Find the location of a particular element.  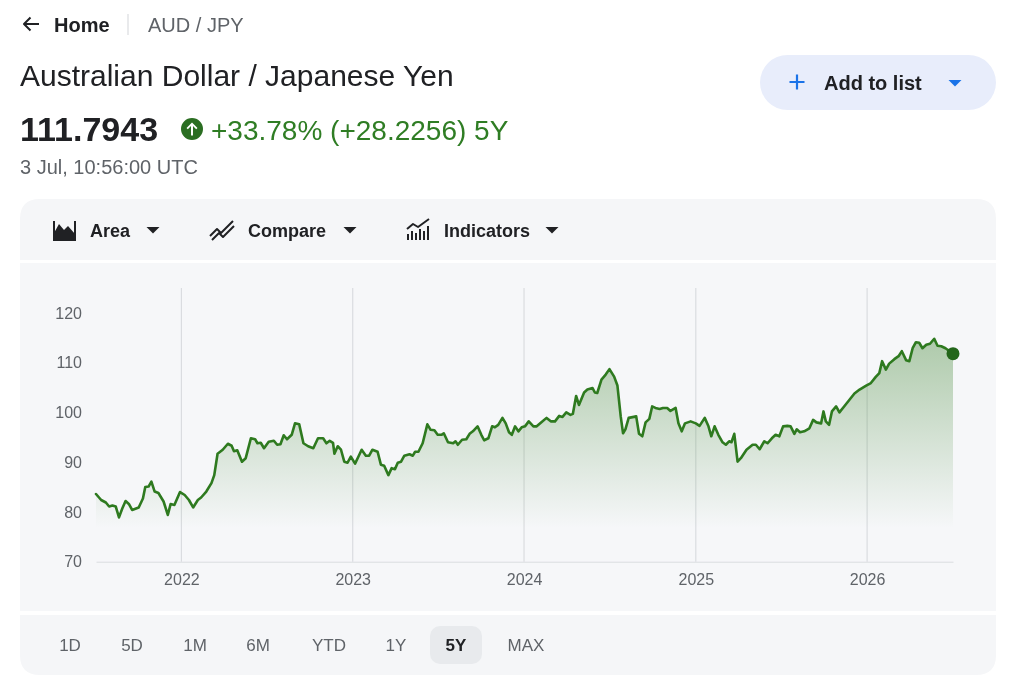

y-tick-label: 120 is located at coordinates (69, 313).